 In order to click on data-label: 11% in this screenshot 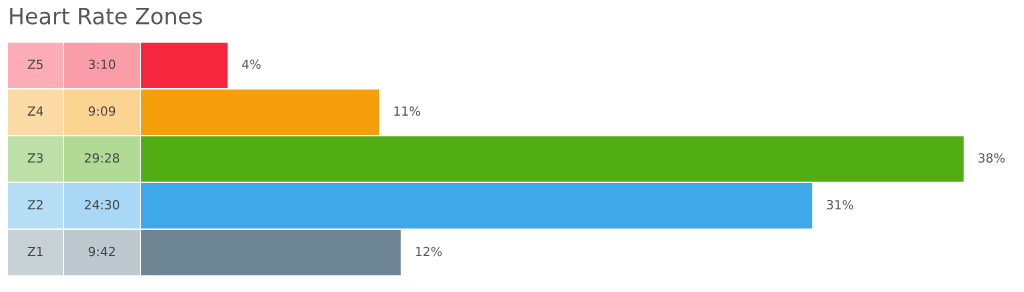, I will do `click(407, 111)`.